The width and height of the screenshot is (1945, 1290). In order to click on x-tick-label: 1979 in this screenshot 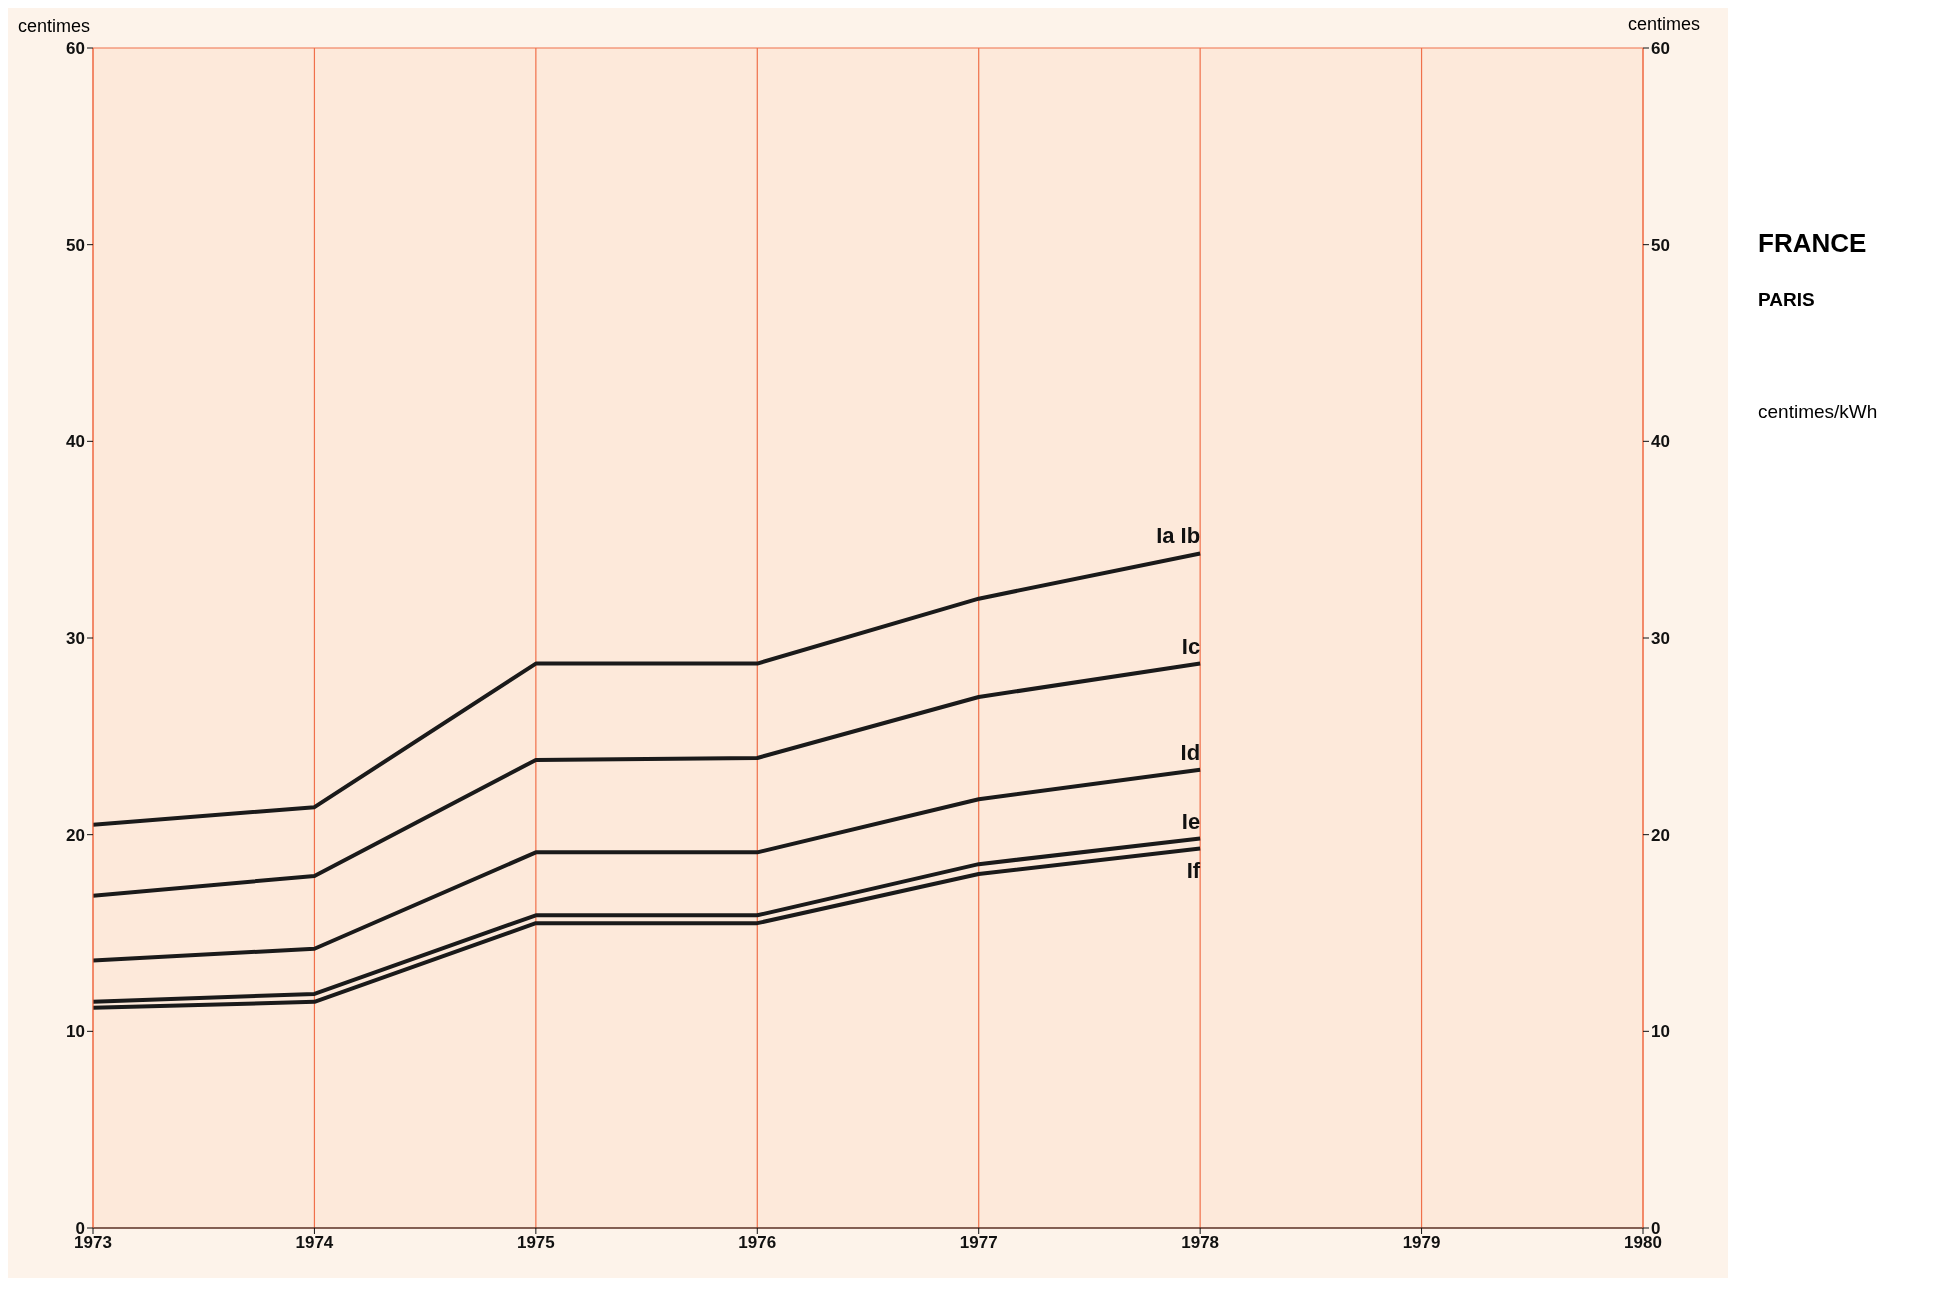, I will do `click(1421, 1243)`.